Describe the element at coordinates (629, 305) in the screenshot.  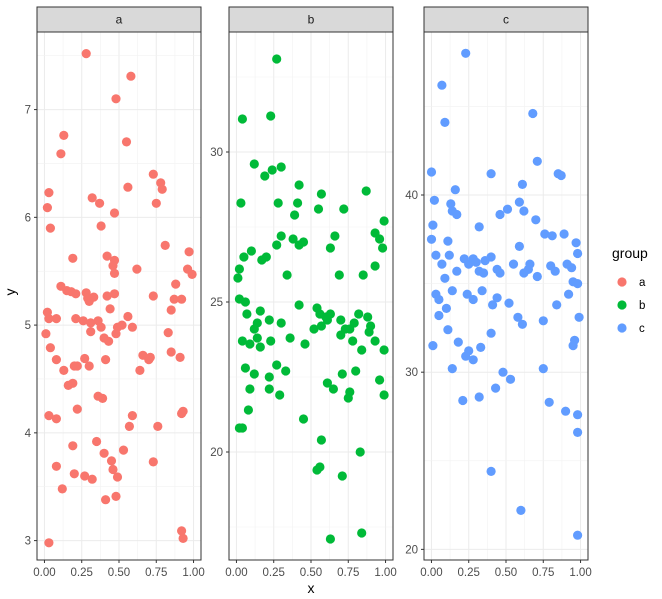
I see `legend-keys: abc` at that location.